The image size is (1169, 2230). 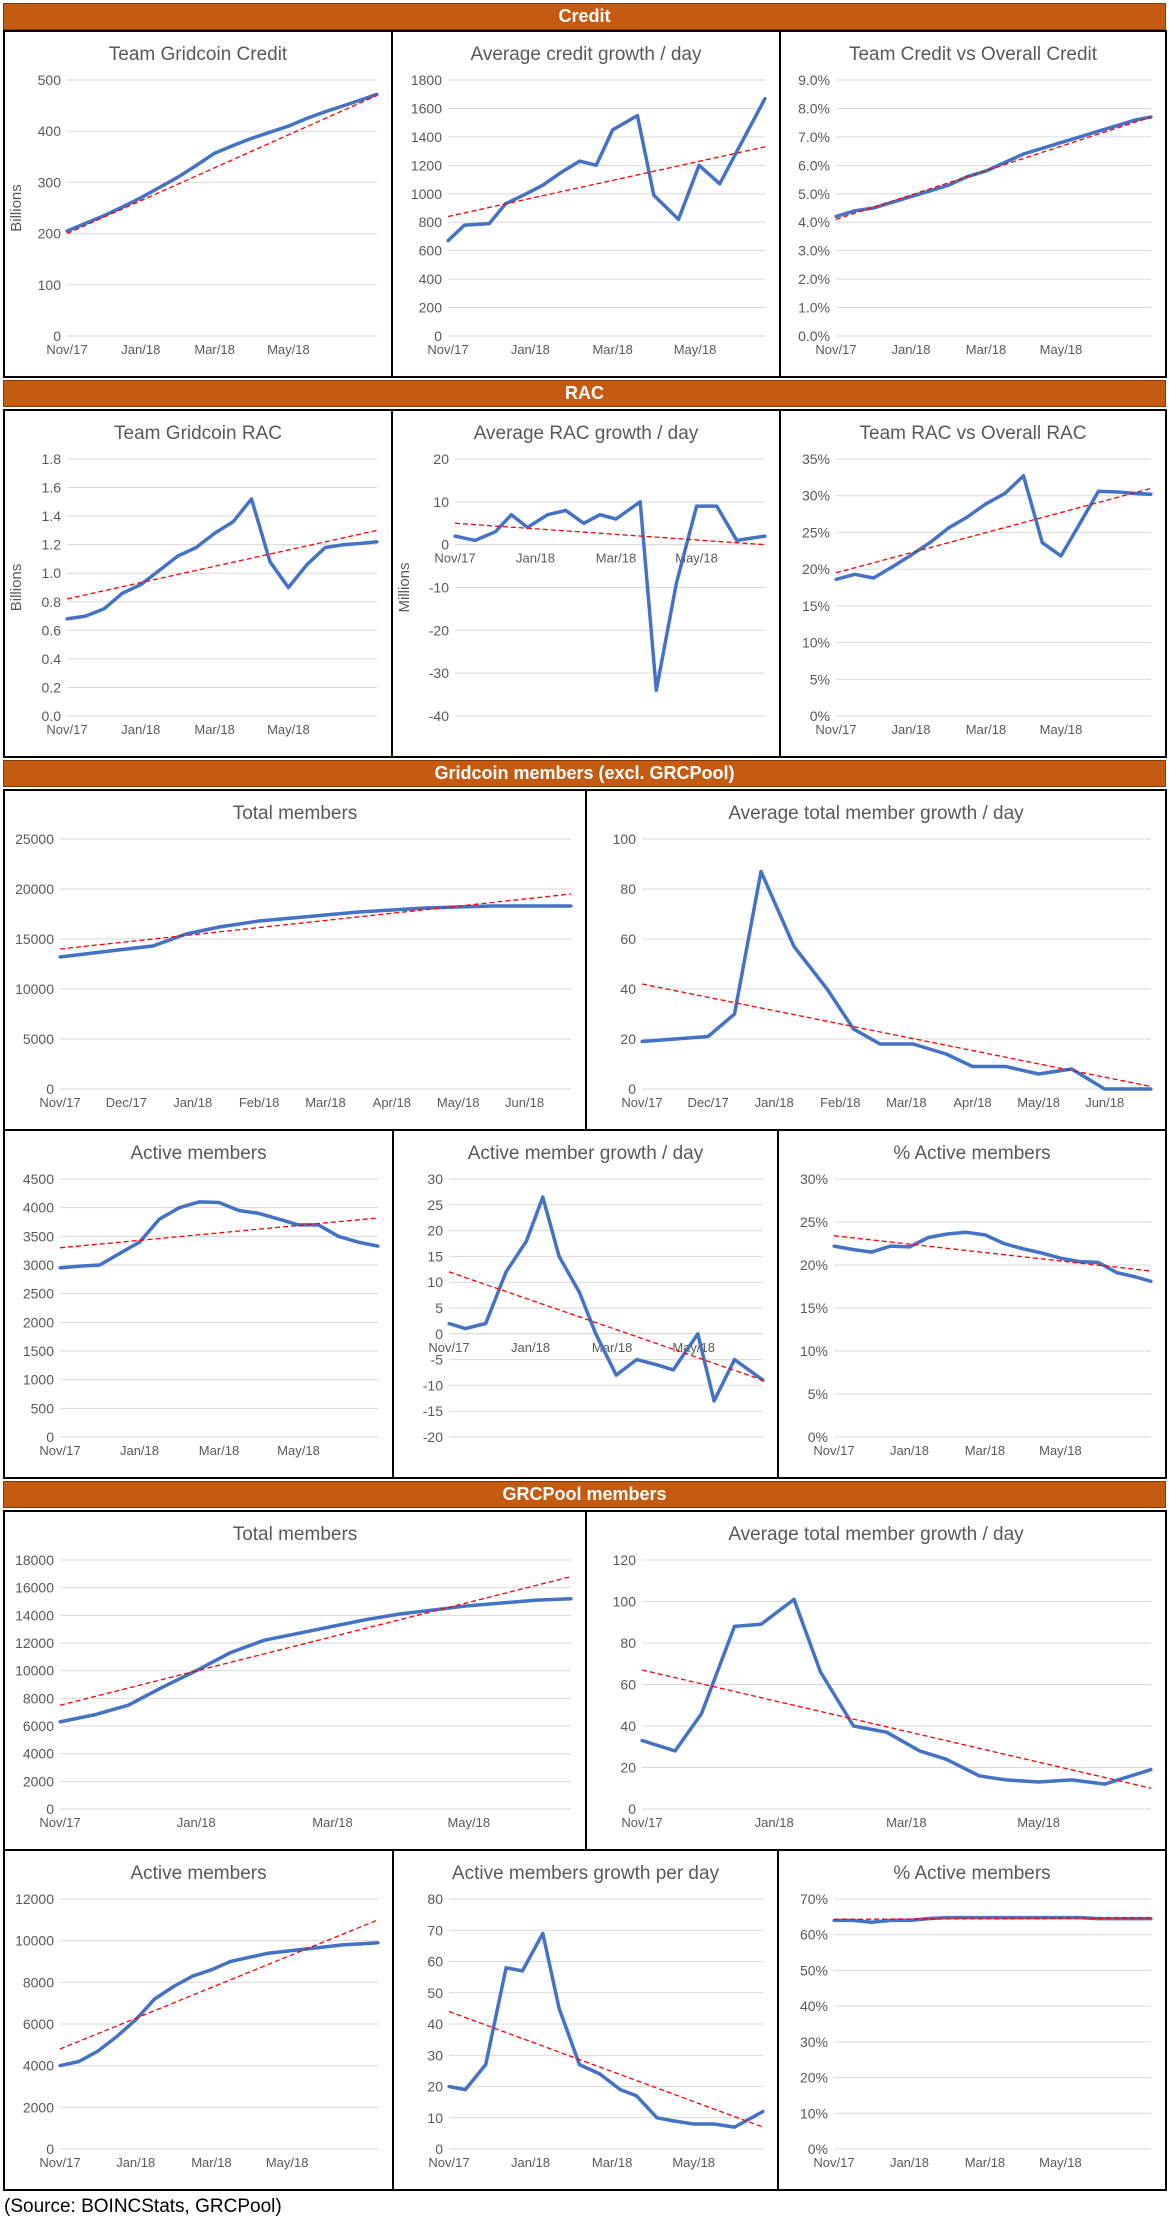 I want to click on y-tick-label: 50%, so click(x=814, y=1970).